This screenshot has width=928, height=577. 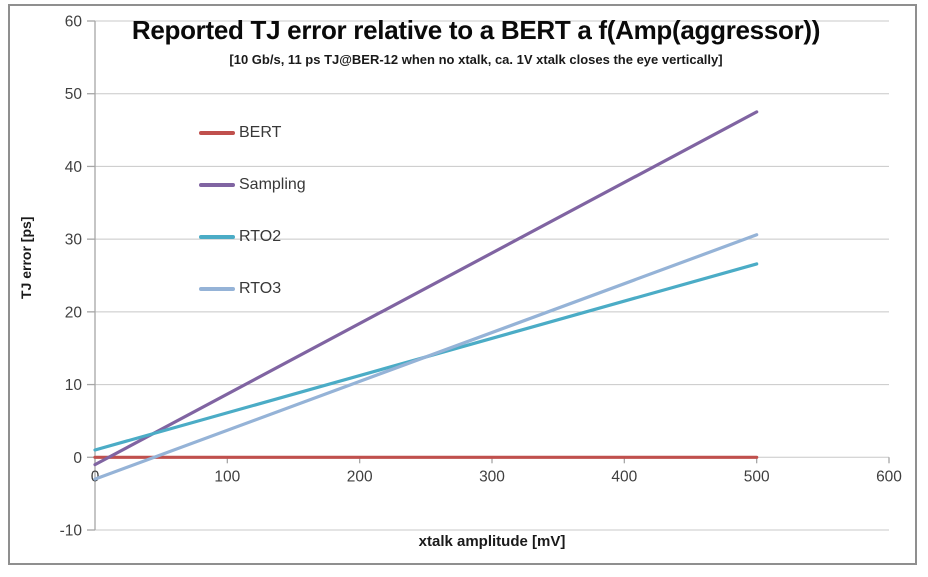 I want to click on legend-label-sampling: Sampling, so click(x=272, y=184).